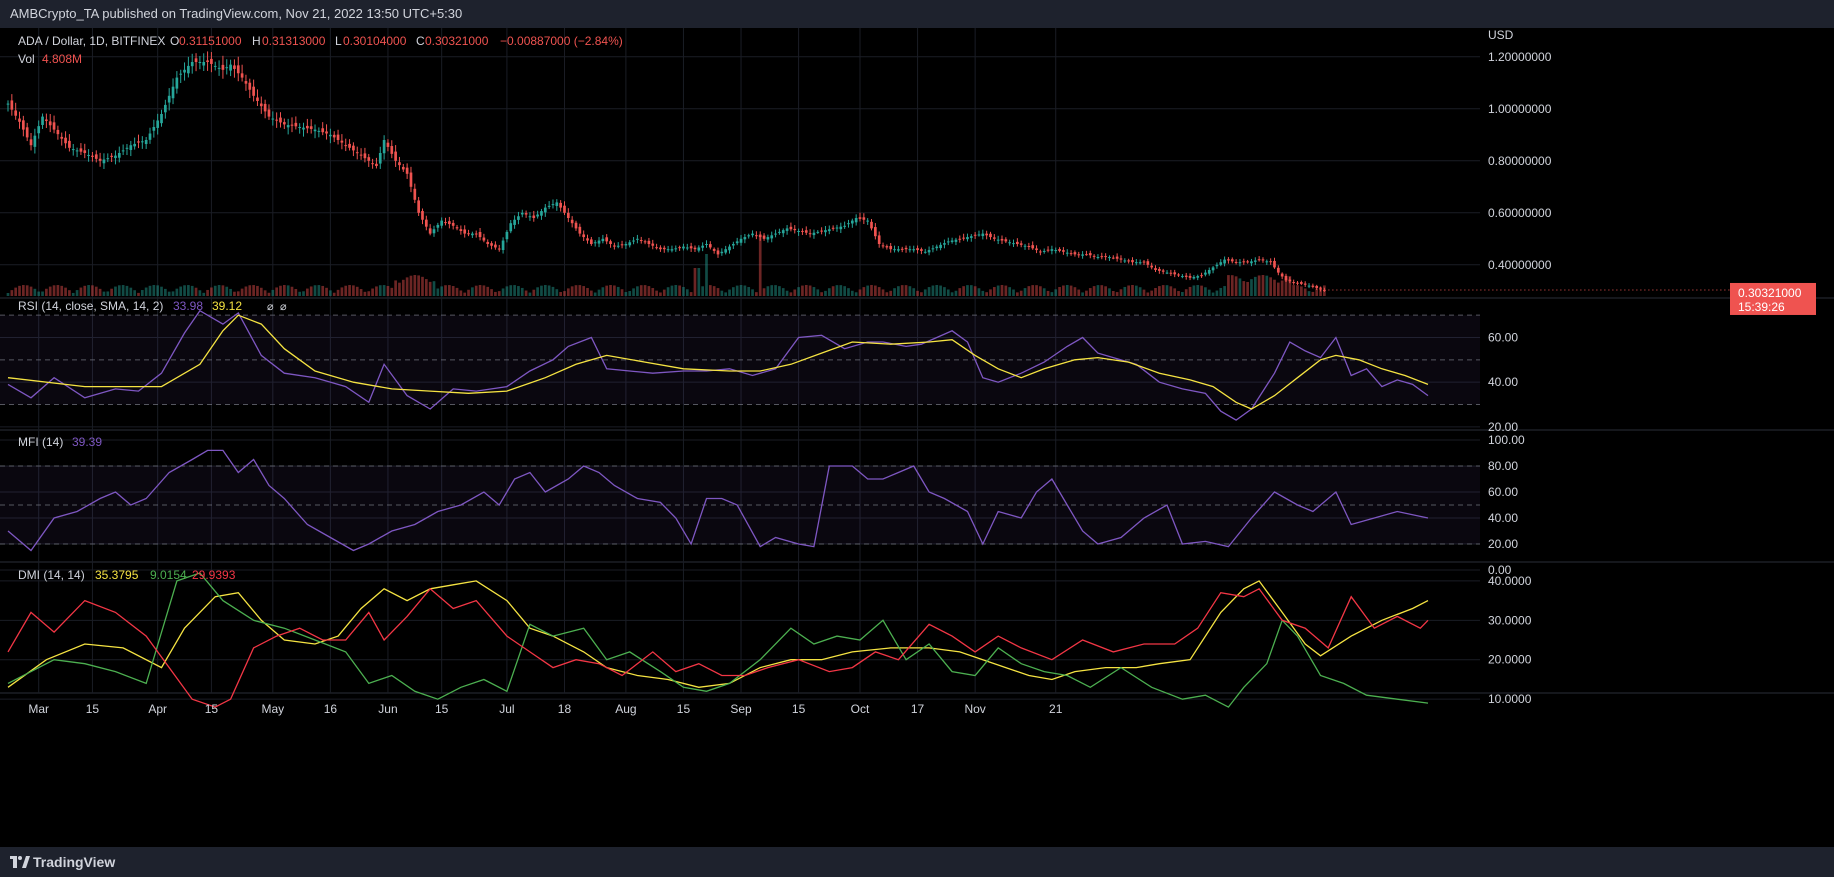  What do you see at coordinates (256, 41) in the screenshot?
I see `high-label: H` at bounding box center [256, 41].